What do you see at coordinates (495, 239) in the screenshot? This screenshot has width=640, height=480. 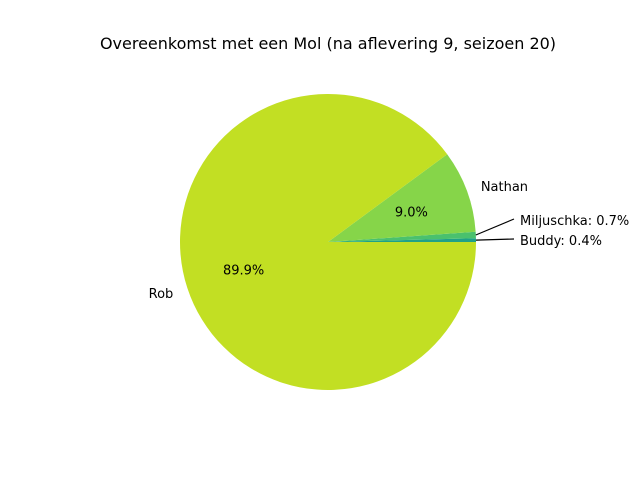 I see `callout-line-buddy` at bounding box center [495, 239].